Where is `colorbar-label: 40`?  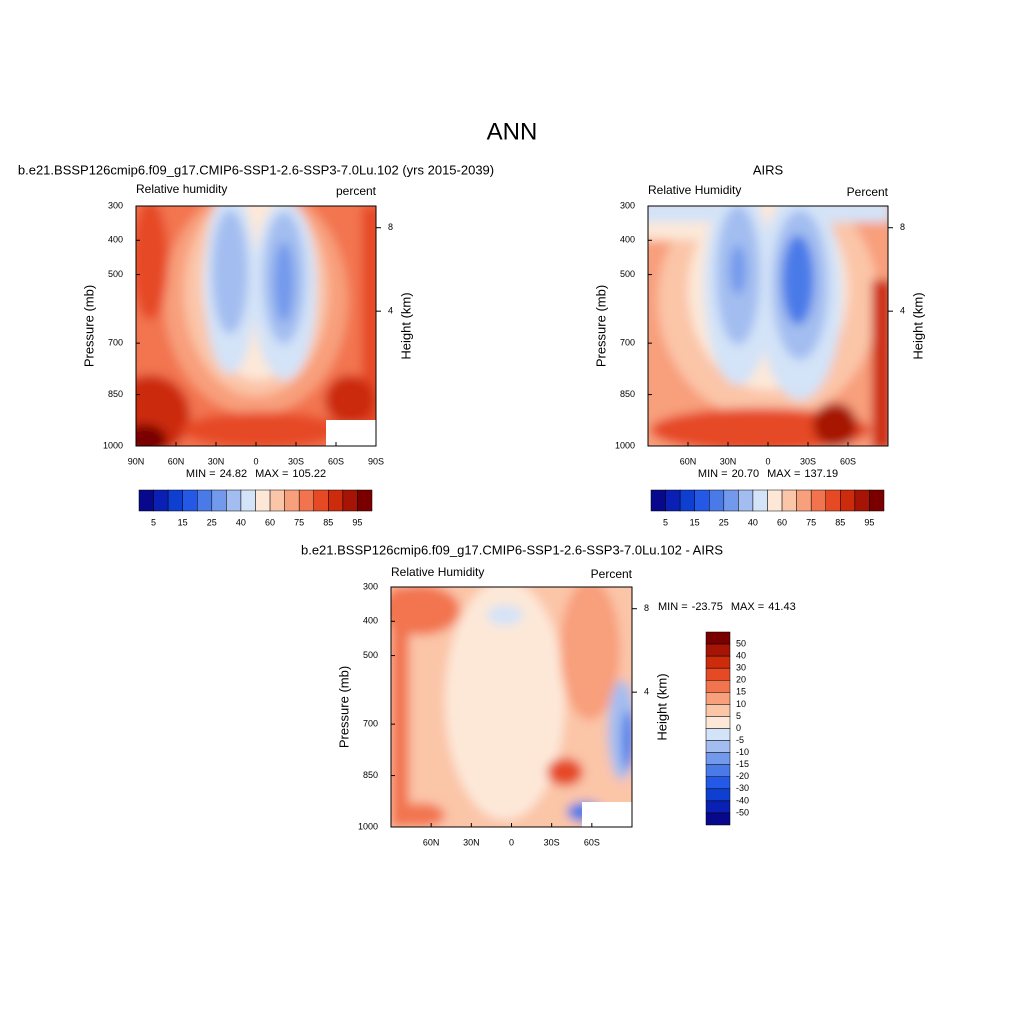 colorbar-label: 40 is located at coordinates (753, 522).